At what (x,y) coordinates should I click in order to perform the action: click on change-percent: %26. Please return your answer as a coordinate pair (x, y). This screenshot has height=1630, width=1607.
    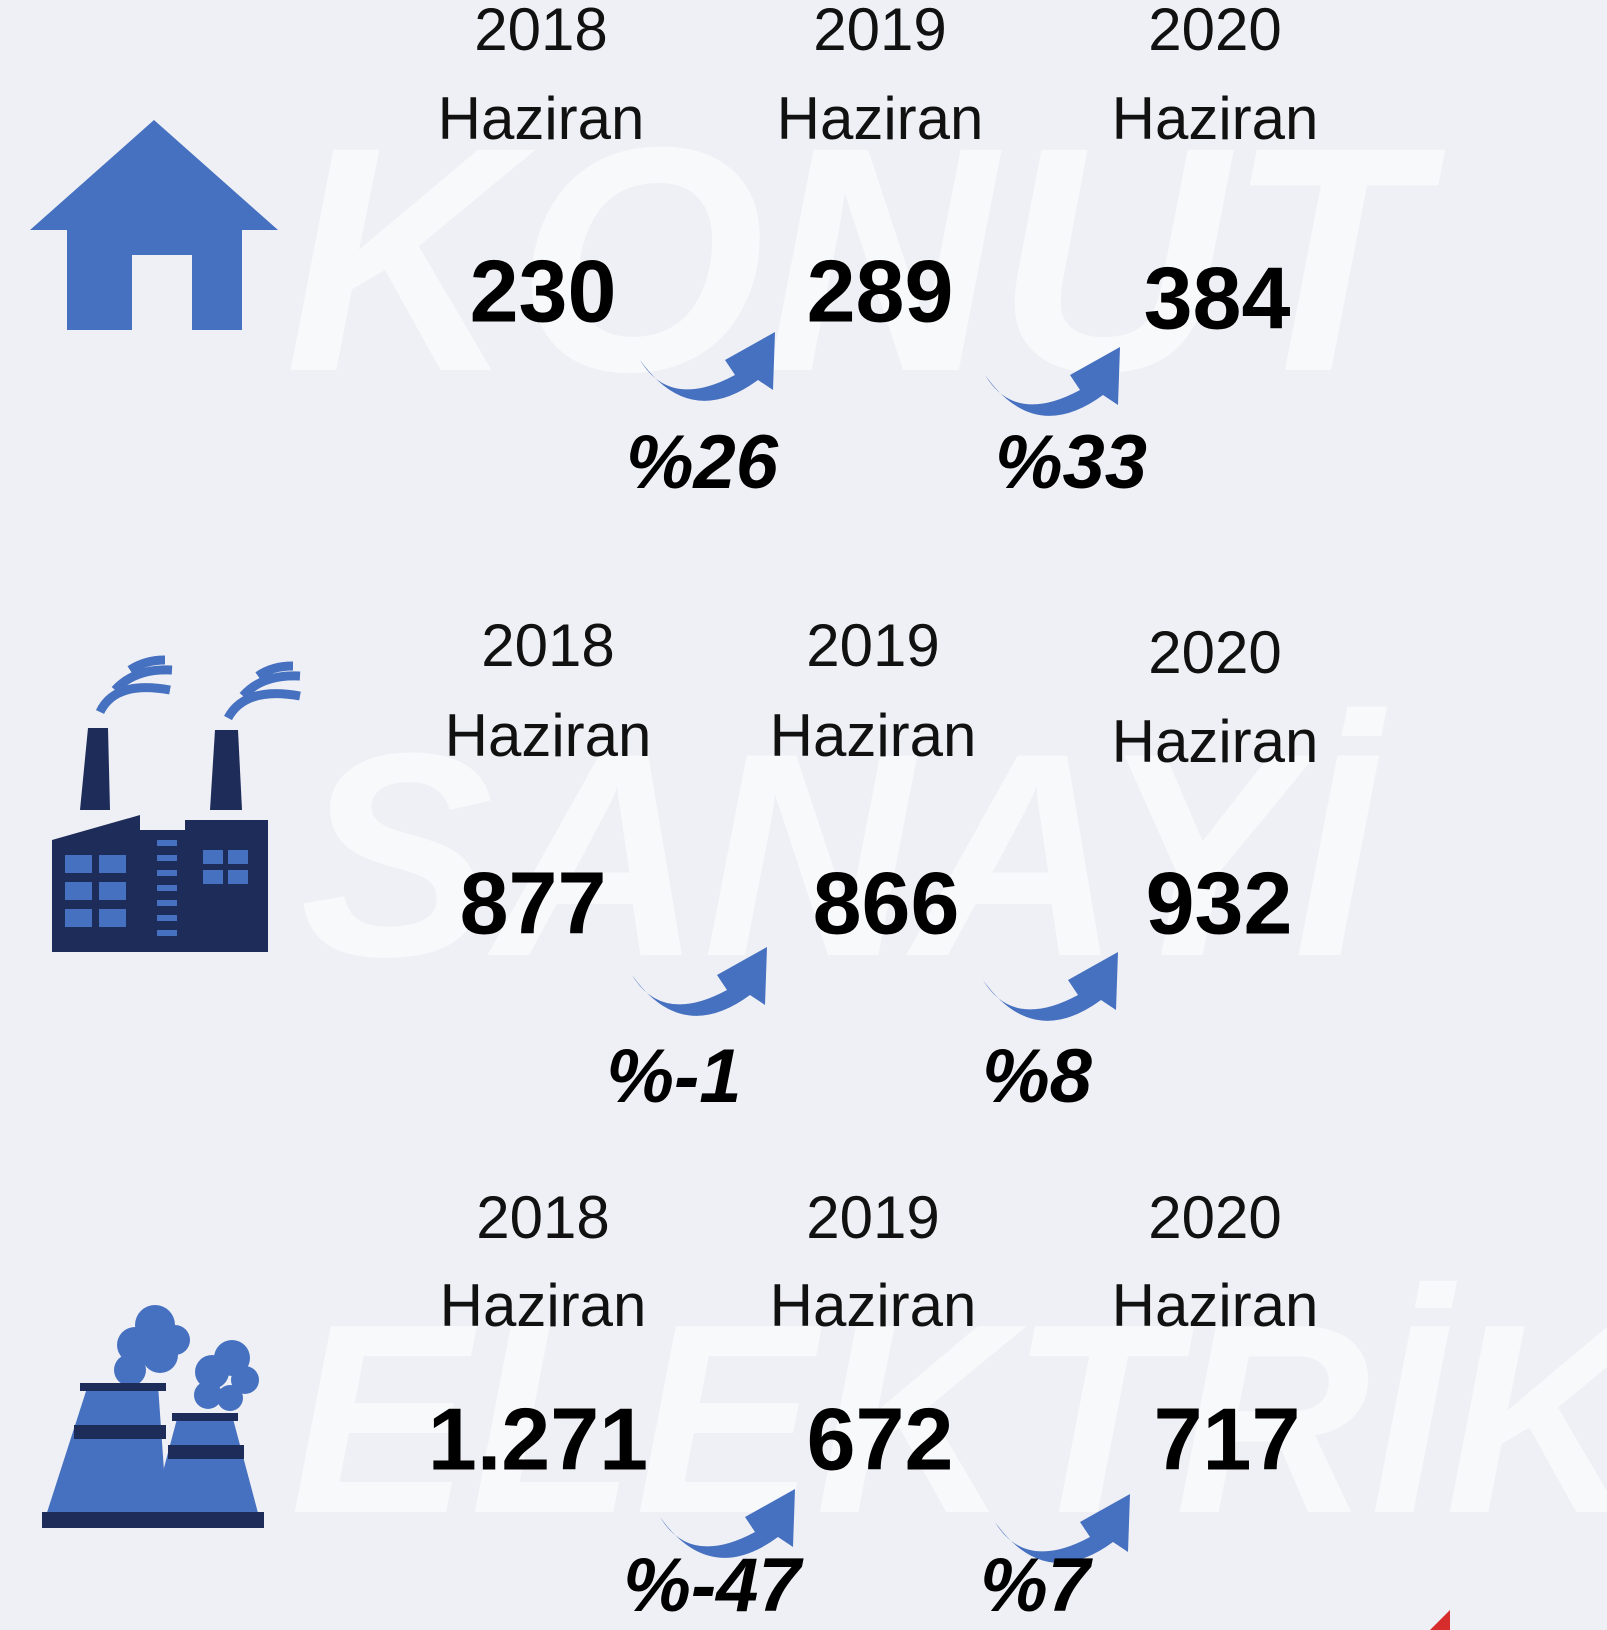
    Looking at the image, I should click on (702, 462).